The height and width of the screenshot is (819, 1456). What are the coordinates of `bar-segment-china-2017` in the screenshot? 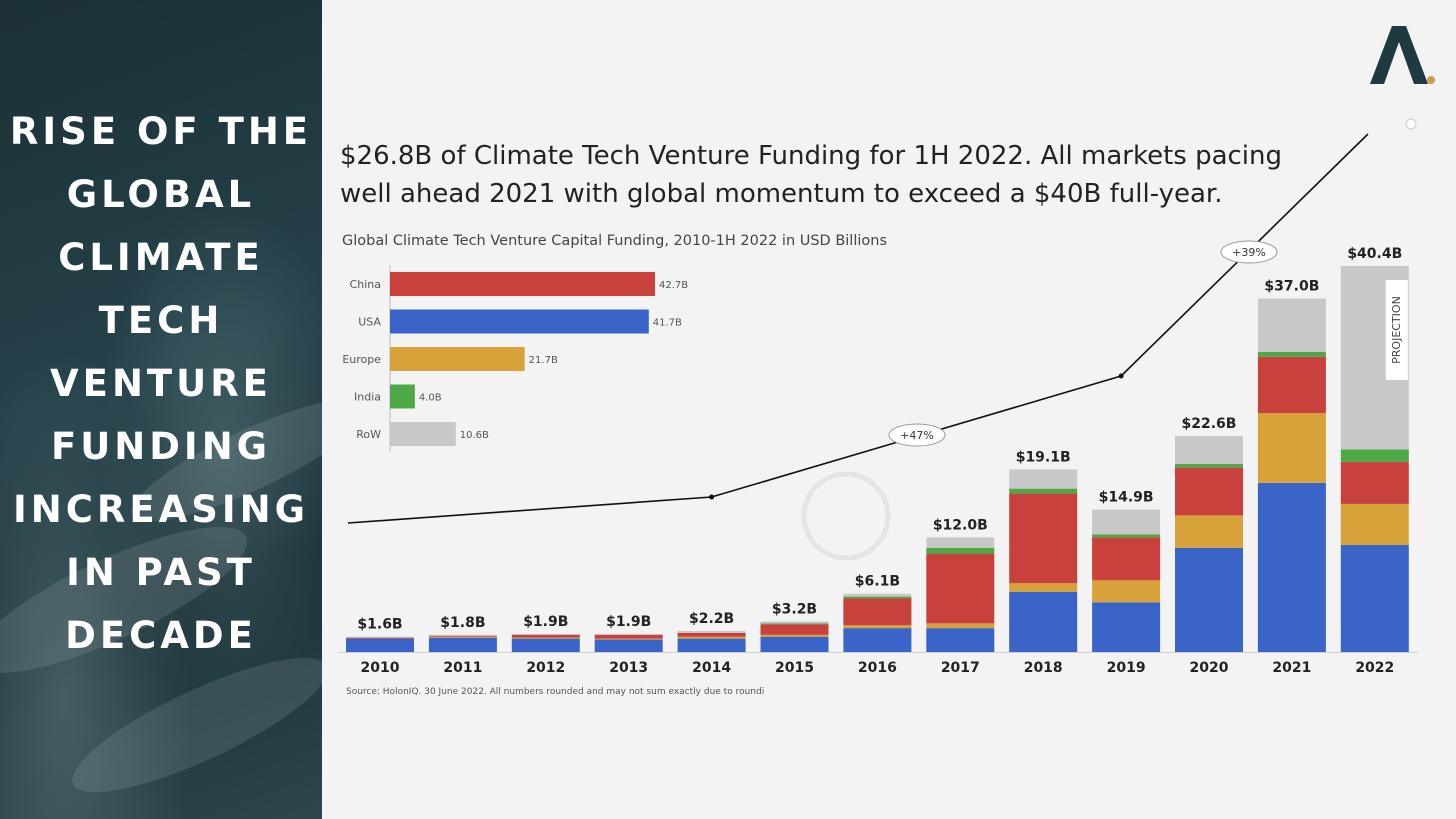 It's located at (960, 588).